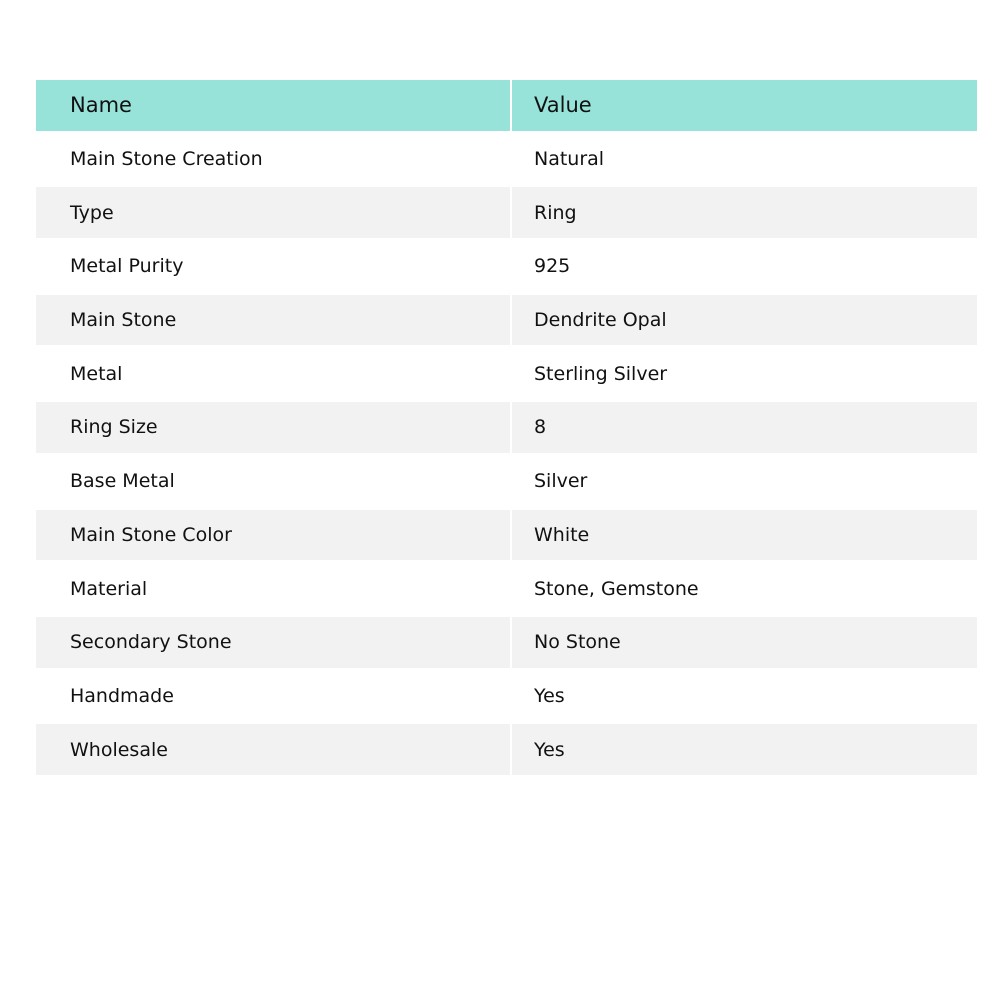  Describe the element at coordinates (274, 159) in the screenshot. I see `cell-name: Main Stone Creation` at that location.